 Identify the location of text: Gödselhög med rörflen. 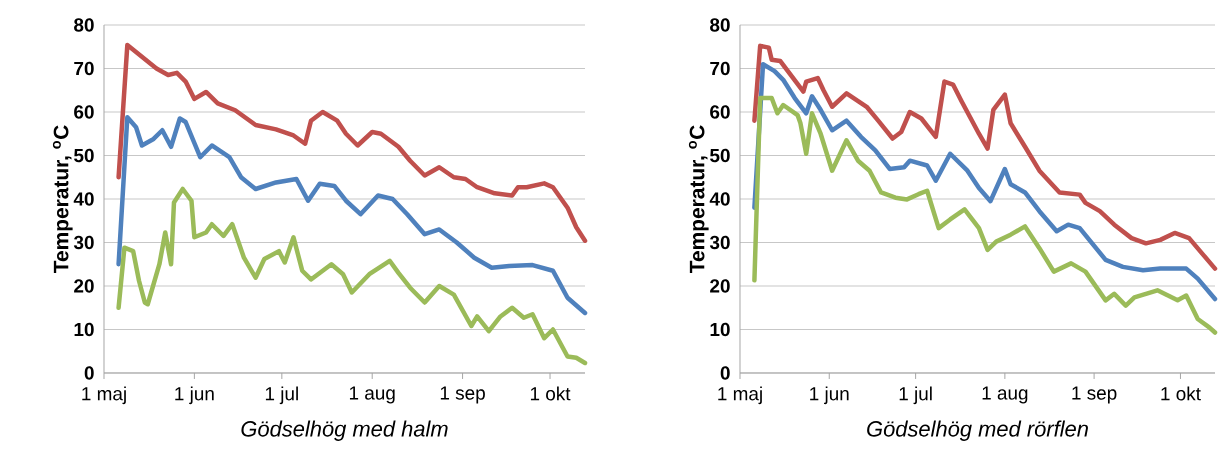
(977, 430).